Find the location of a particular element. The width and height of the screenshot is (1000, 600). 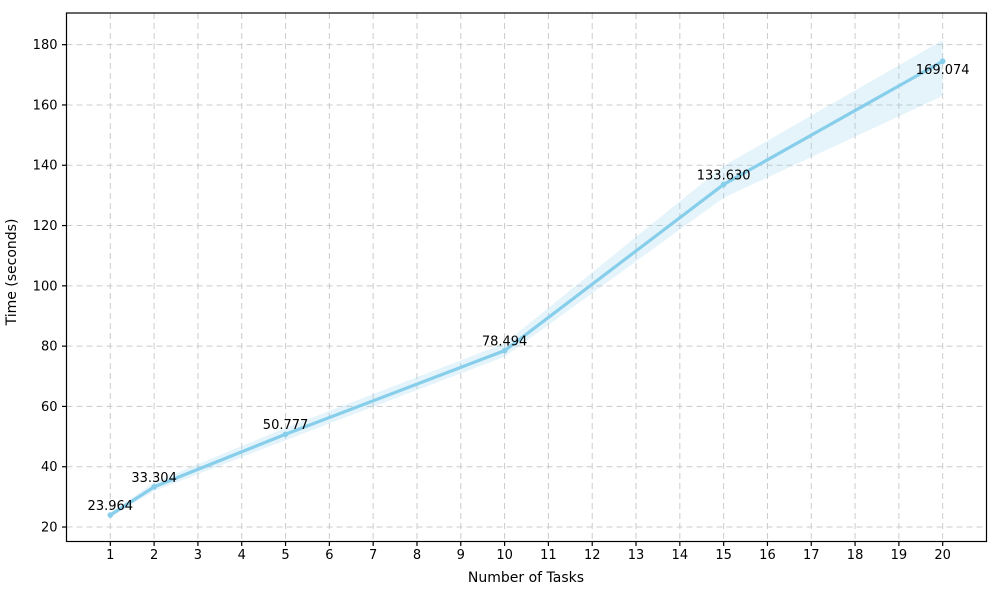

y-tick-label: 180 is located at coordinates (45, 45).